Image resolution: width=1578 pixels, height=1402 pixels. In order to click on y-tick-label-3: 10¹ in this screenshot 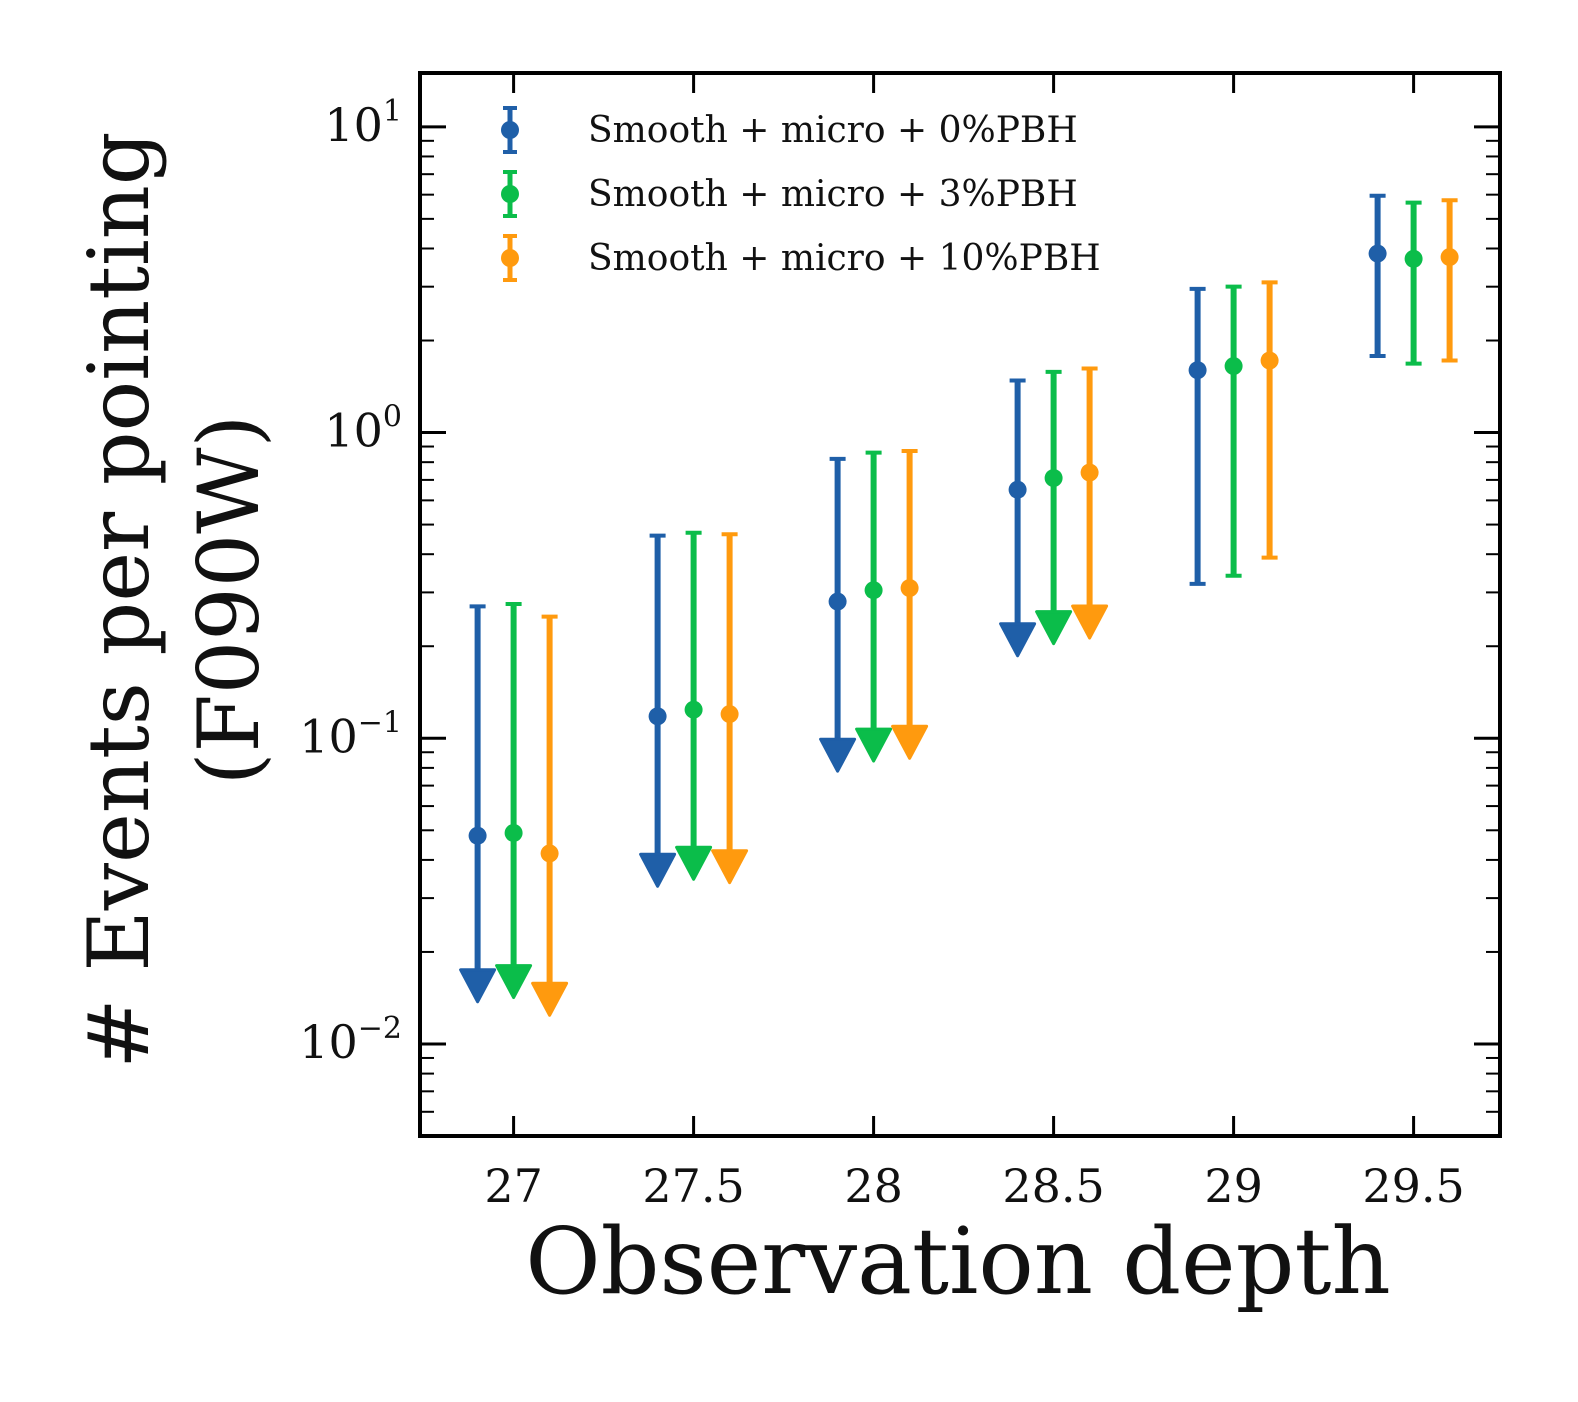, I will do `click(363, 123)`.